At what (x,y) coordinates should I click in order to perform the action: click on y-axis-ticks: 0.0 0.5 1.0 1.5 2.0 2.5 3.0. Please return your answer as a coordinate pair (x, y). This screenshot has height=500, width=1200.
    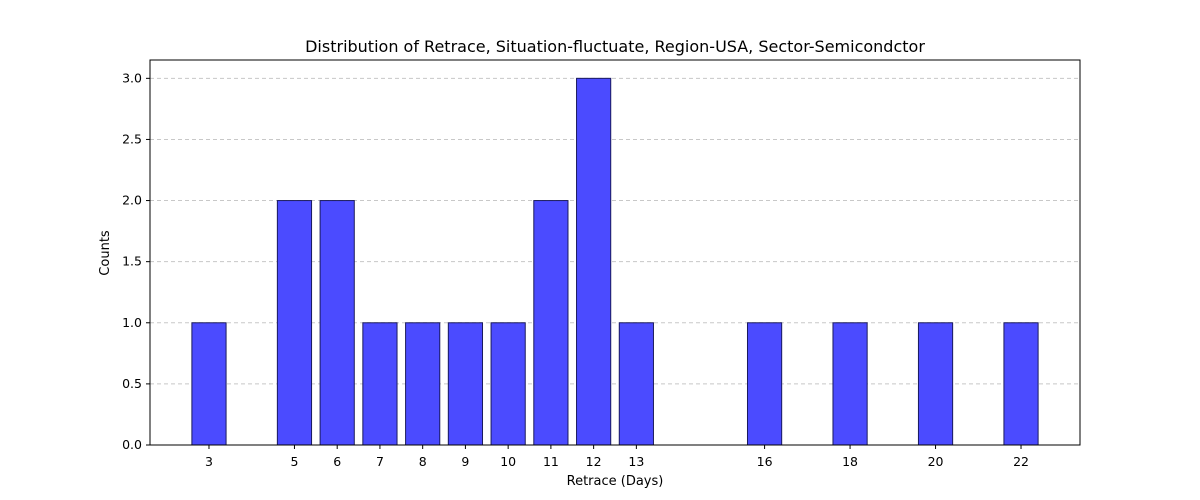
    Looking at the image, I should click on (136, 261).